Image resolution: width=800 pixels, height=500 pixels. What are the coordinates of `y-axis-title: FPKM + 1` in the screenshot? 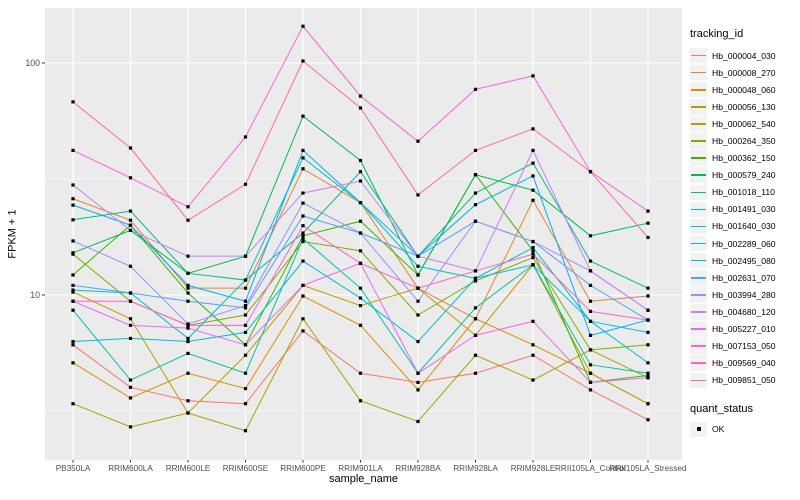 It's located at (13, 234).